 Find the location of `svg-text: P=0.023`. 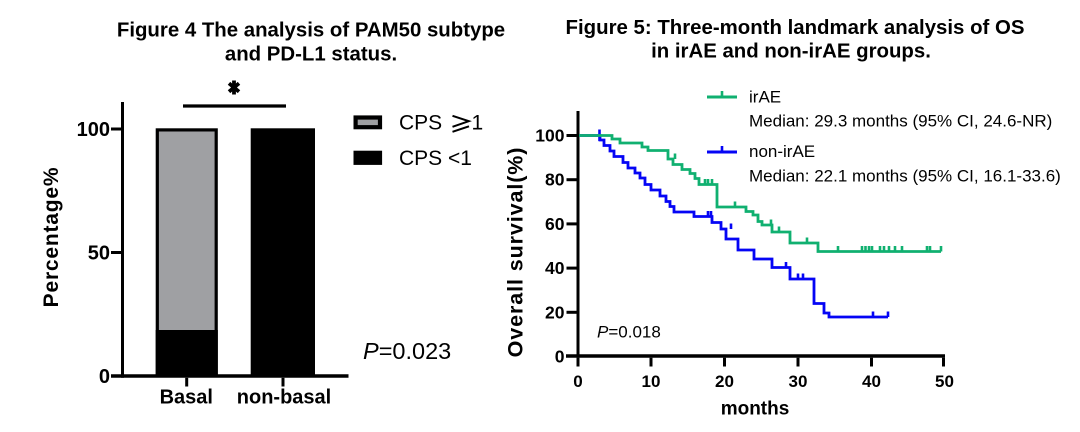

svg-text: P=0.023 is located at coordinates (407, 351).